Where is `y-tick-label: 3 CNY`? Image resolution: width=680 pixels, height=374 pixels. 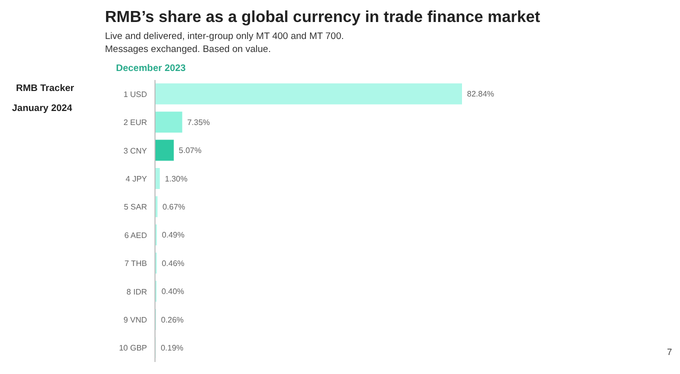
y-tick-label: 3 CNY is located at coordinates (135, 151).